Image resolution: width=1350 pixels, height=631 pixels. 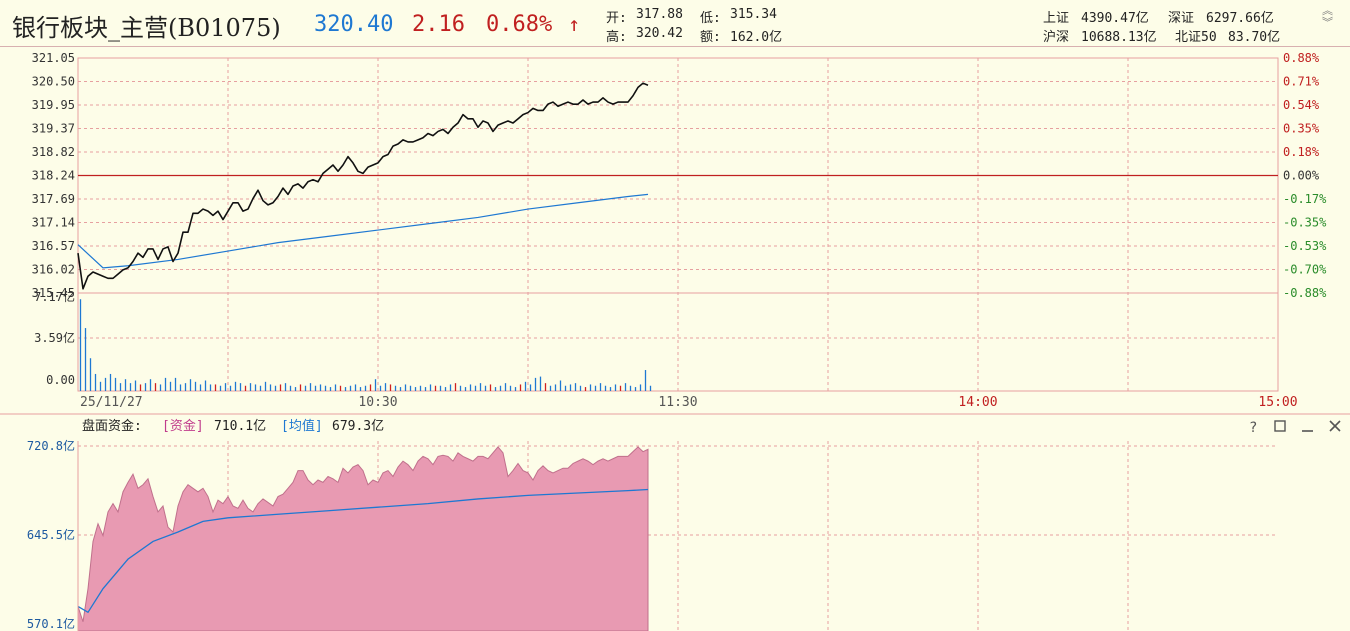 What do you see at coordinates (53, 270) in the screenshot?
I see `price-tick-label: 316.02` at bounding box center [53, 270].